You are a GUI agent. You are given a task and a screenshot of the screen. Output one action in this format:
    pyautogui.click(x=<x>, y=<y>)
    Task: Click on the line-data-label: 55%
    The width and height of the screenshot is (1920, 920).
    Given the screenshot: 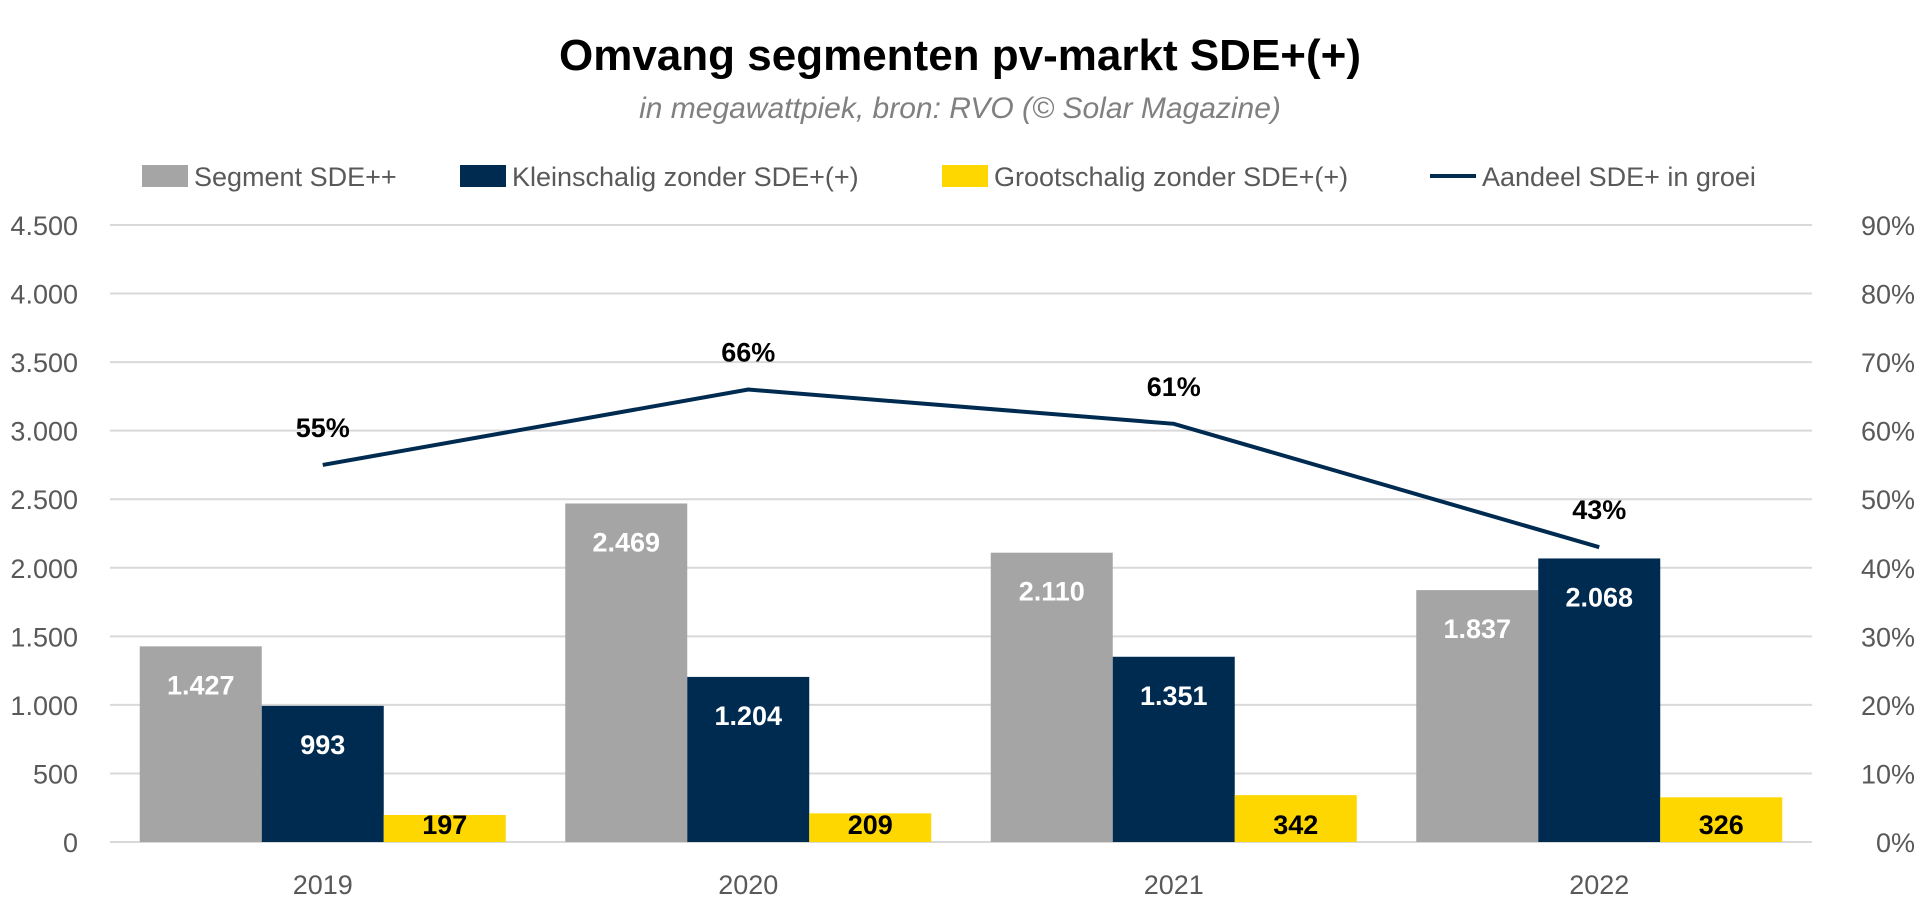 What is the action you would take?
    pyautogui.click(x=323, y=428)
    